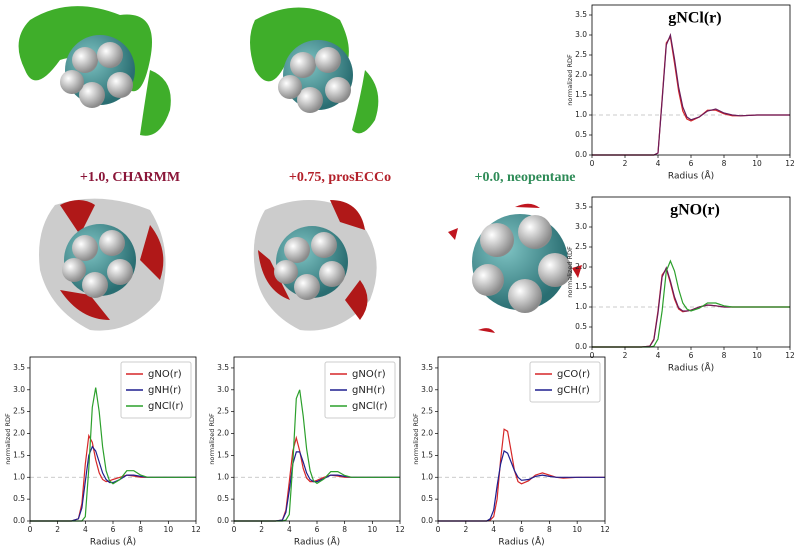  What do you see at coordinates (695, 210) in the screenshot?
I see `chart-title: gNO(r)` at bounding box center [695, 210].